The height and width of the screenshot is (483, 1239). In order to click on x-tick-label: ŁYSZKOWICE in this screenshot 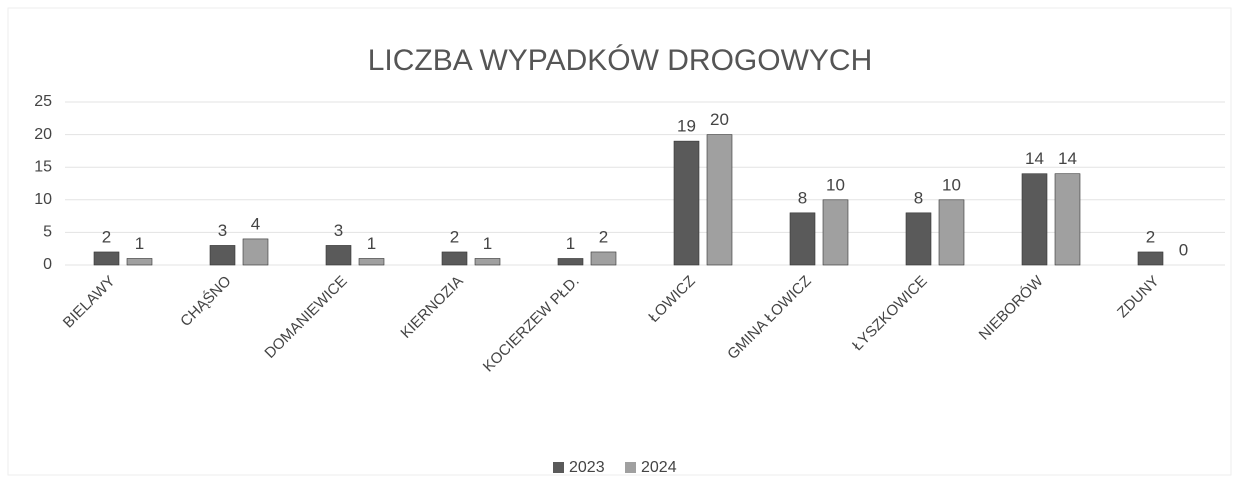, I will do `click(890, 314)`.